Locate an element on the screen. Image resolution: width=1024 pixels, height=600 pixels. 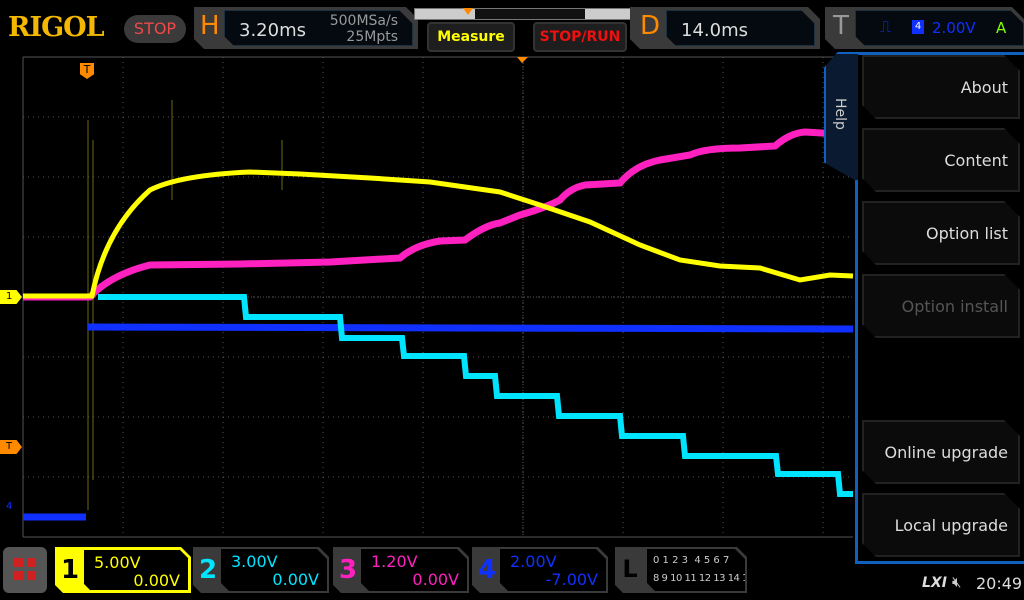
function-navigator-button is located at coordinates (25, 570).